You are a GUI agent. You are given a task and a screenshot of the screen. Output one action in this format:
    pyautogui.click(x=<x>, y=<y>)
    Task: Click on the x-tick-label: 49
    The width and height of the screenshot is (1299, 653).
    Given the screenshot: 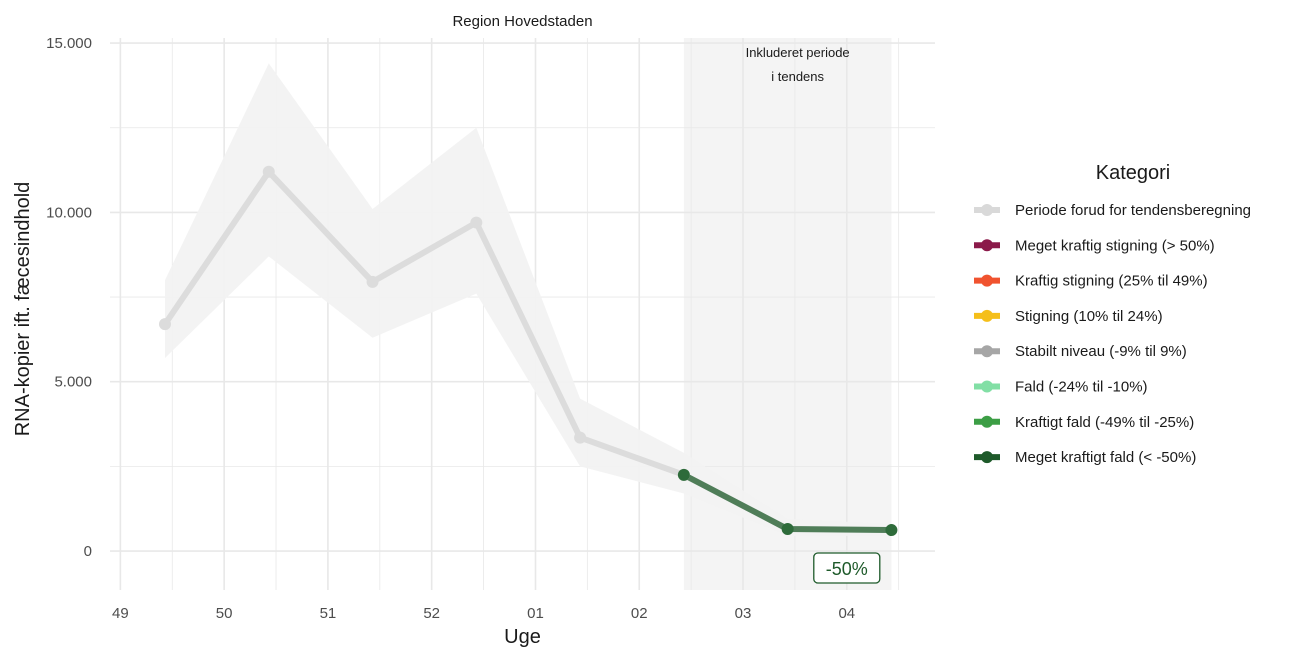 What is the action you would take?
    pyautogui.click(x=120, y=613)
    